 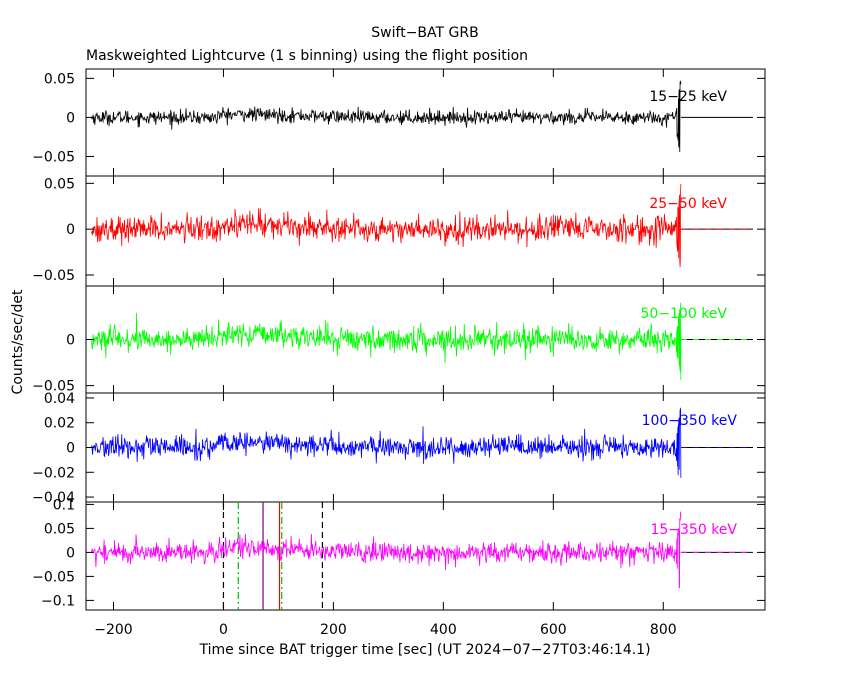 What do you see at coordinates (443, 630) in the screenshot?
I see `x-tick-label: 400` at bounding box center [443, 630].